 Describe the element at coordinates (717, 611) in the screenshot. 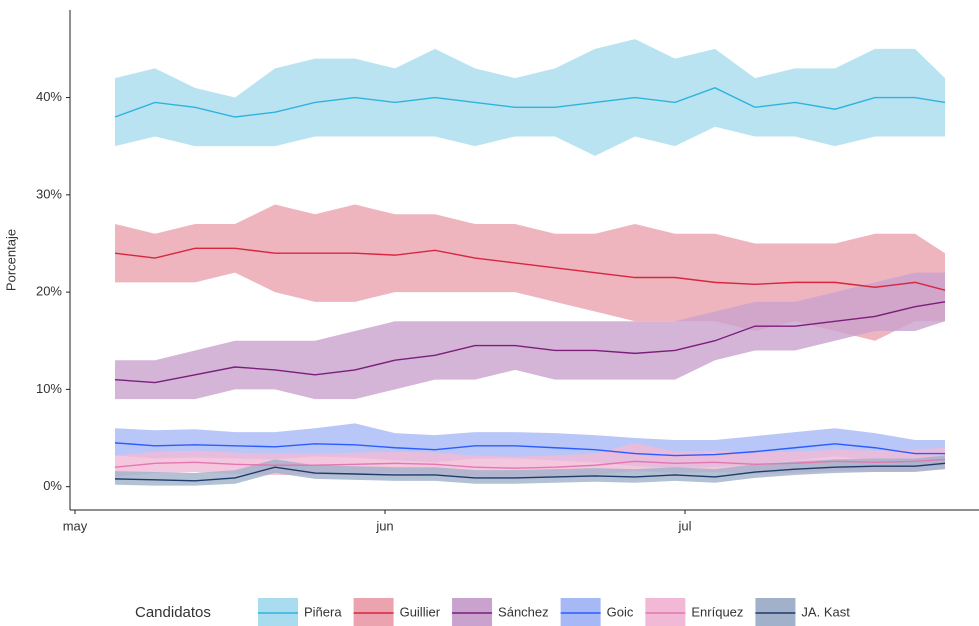

I see `legend-label: Enríquez` at that location.